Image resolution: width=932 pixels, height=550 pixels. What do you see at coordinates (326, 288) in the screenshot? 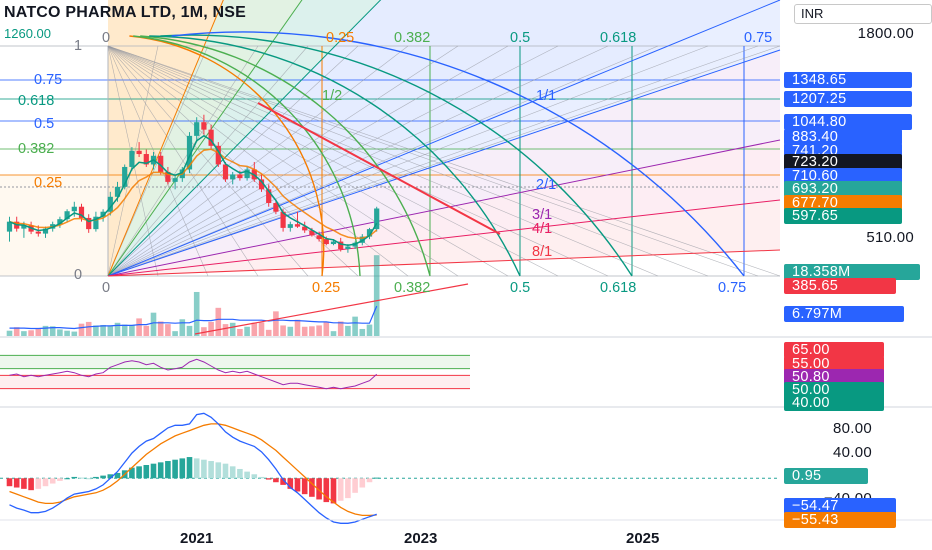
I see `fib-time-label-bottom-025: 0.25` at bounding box center [326, 288].